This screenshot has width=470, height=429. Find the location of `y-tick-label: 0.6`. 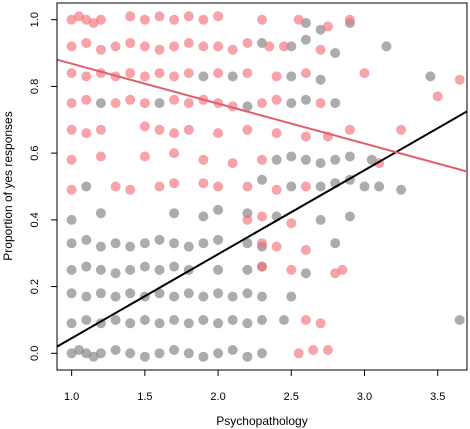

y-tick-label: 0.6 is located at coordinates (35, 152).